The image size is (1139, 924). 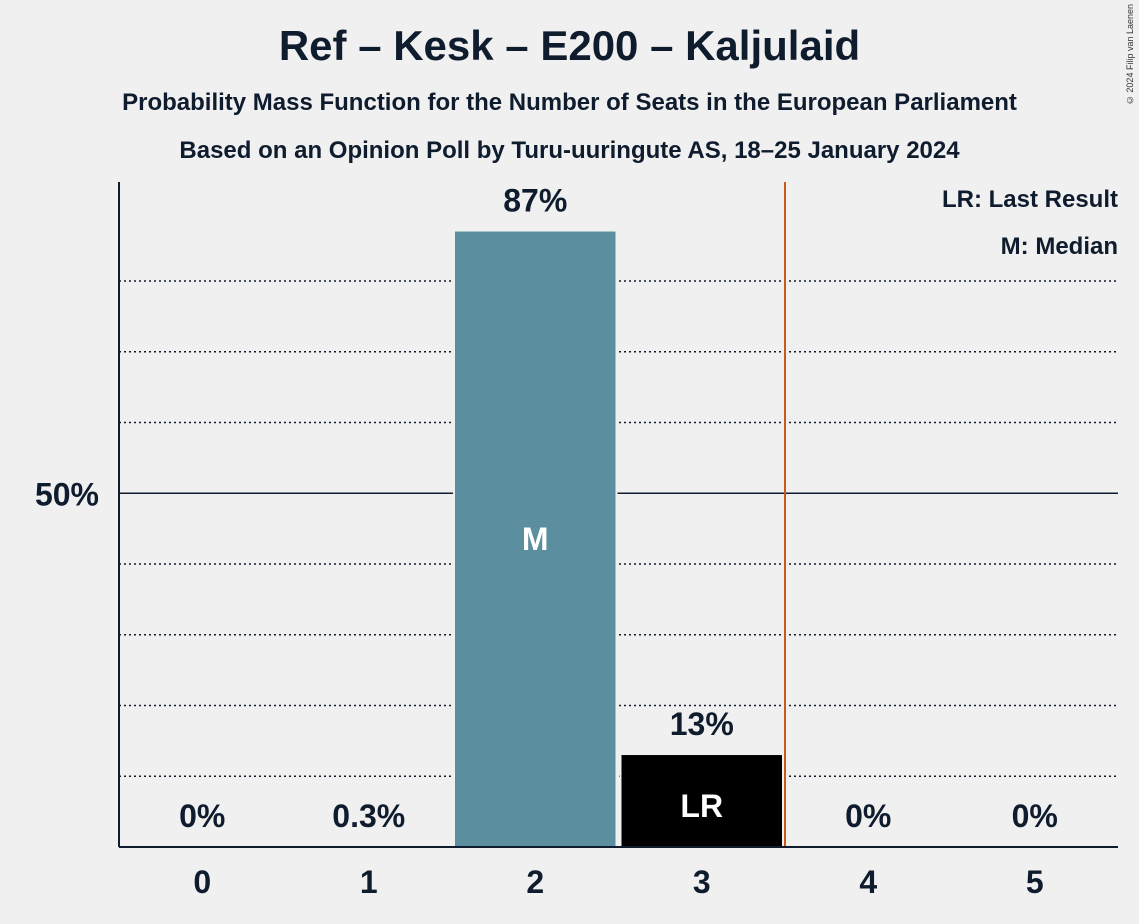 I want to click on x-tick-4: 4, so click(x=868, y=882).